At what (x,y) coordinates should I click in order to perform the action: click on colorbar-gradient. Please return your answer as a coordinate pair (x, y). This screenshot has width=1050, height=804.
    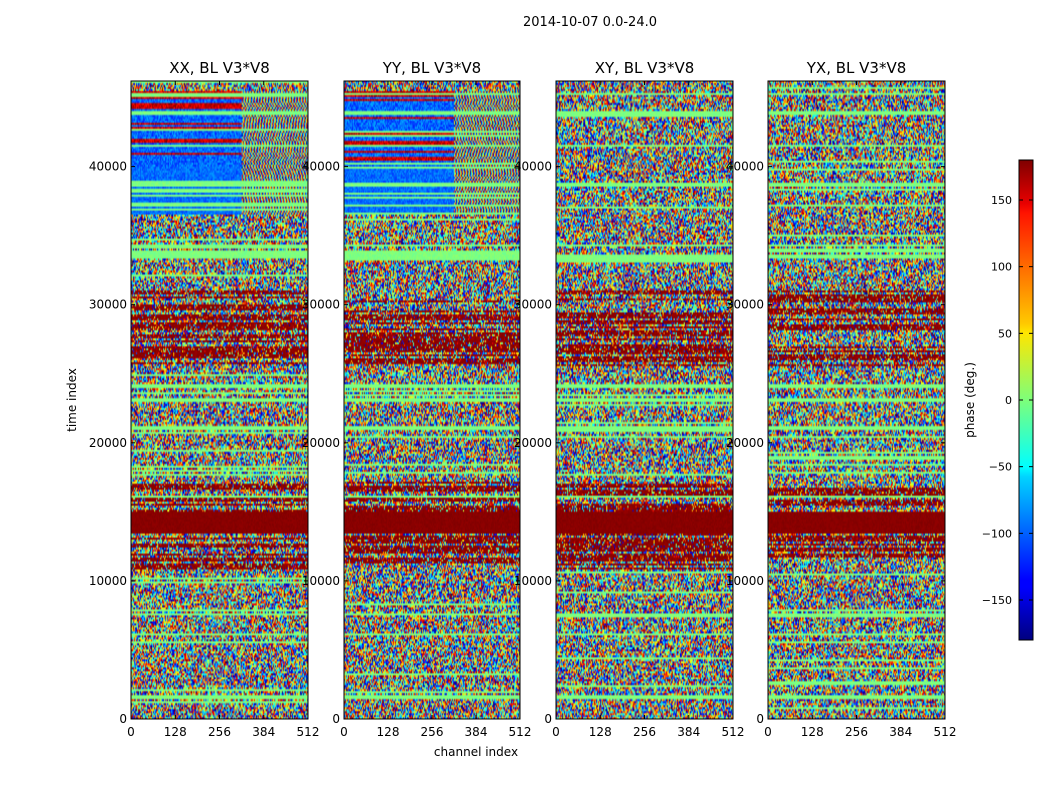
    Looking at the image, I should click on (1026, 400).